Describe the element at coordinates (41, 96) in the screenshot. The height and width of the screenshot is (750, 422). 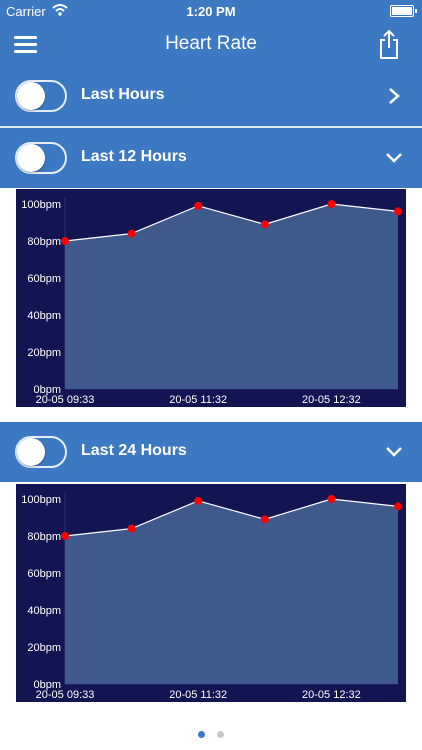
I see `last-hours-toggle` at that location.